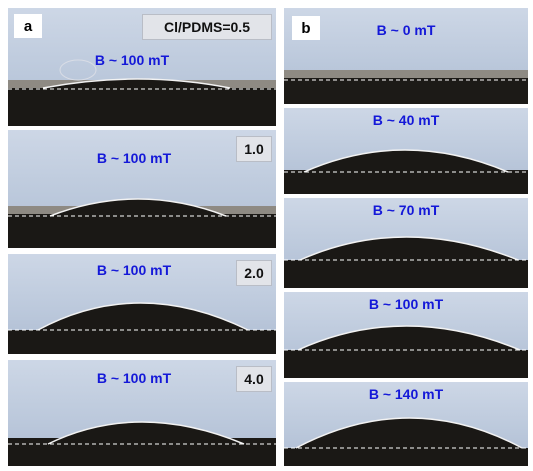 This screenshot has height=471, width=533. I want to click on micrograph-b5: B ~ 140 mT, so click(406, 424).